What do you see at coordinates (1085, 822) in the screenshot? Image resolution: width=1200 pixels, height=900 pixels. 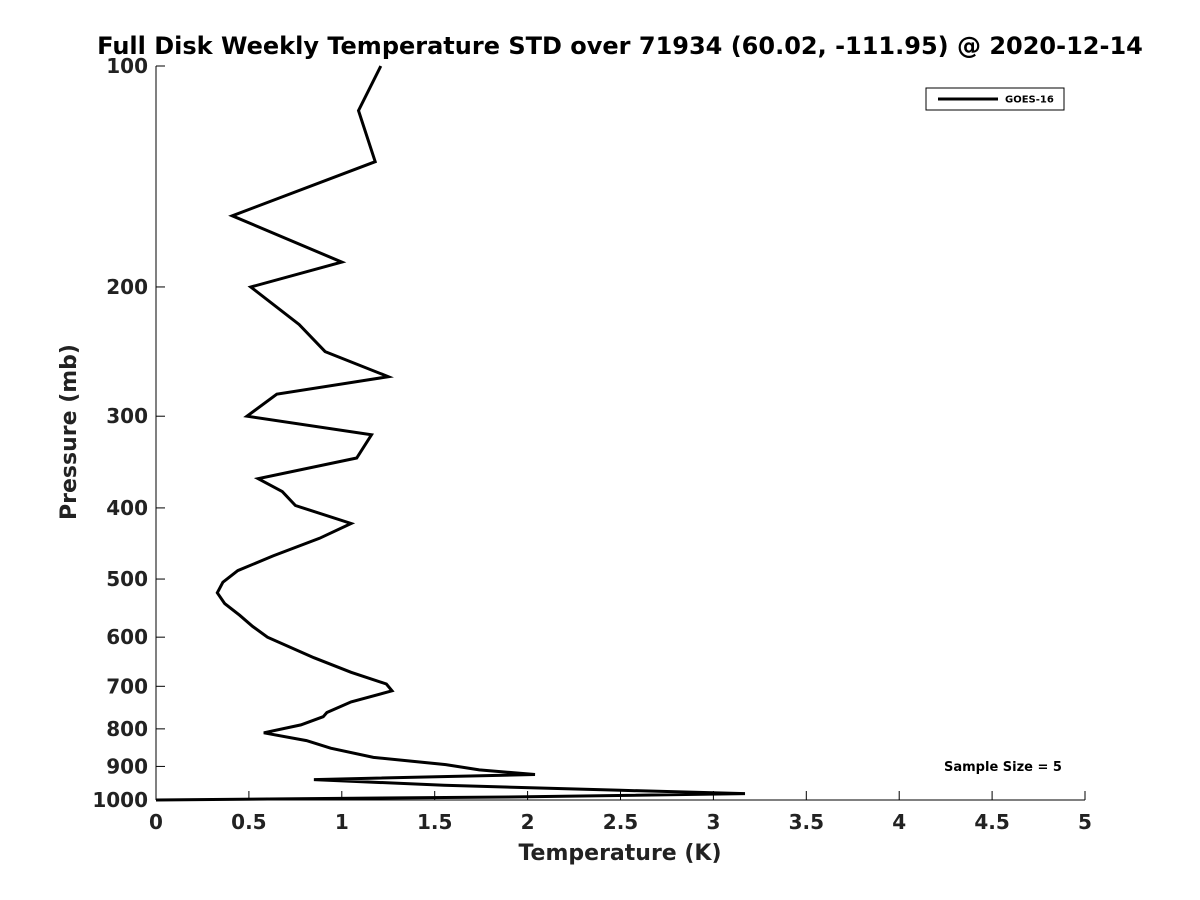 I see `x-tick-label: 5` at bounding box center [1085, 822].